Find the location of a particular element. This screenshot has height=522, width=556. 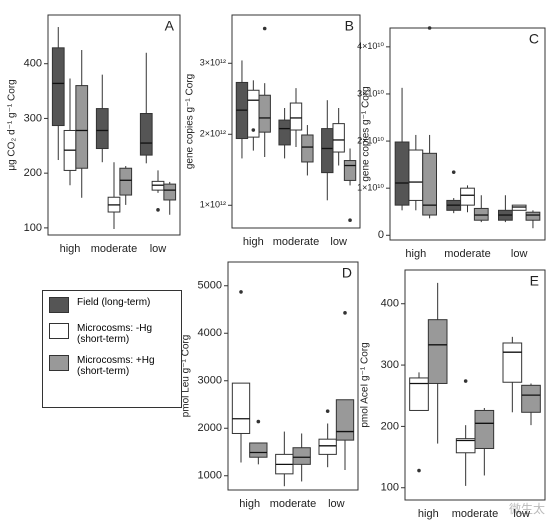

y-axis-label: μg CO₂ d⁻¹ g⁻¹ Corg is located at coordinates (12, 124).